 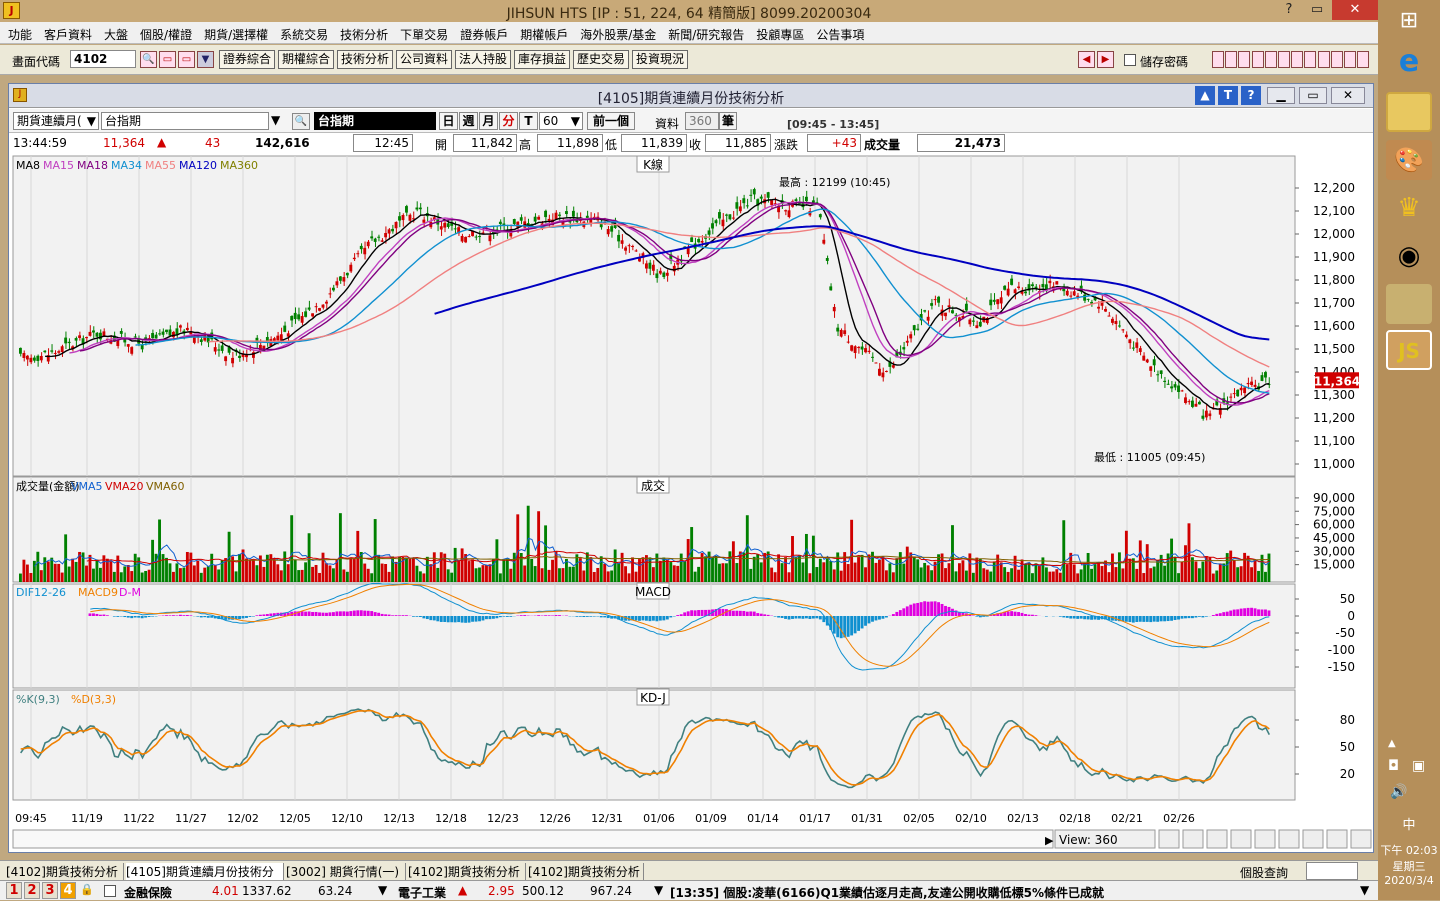 What do you see at coordinates (103, 59) in the screenshot?
I see `screen-code-input: 4102` at bounding box center [103, 59].